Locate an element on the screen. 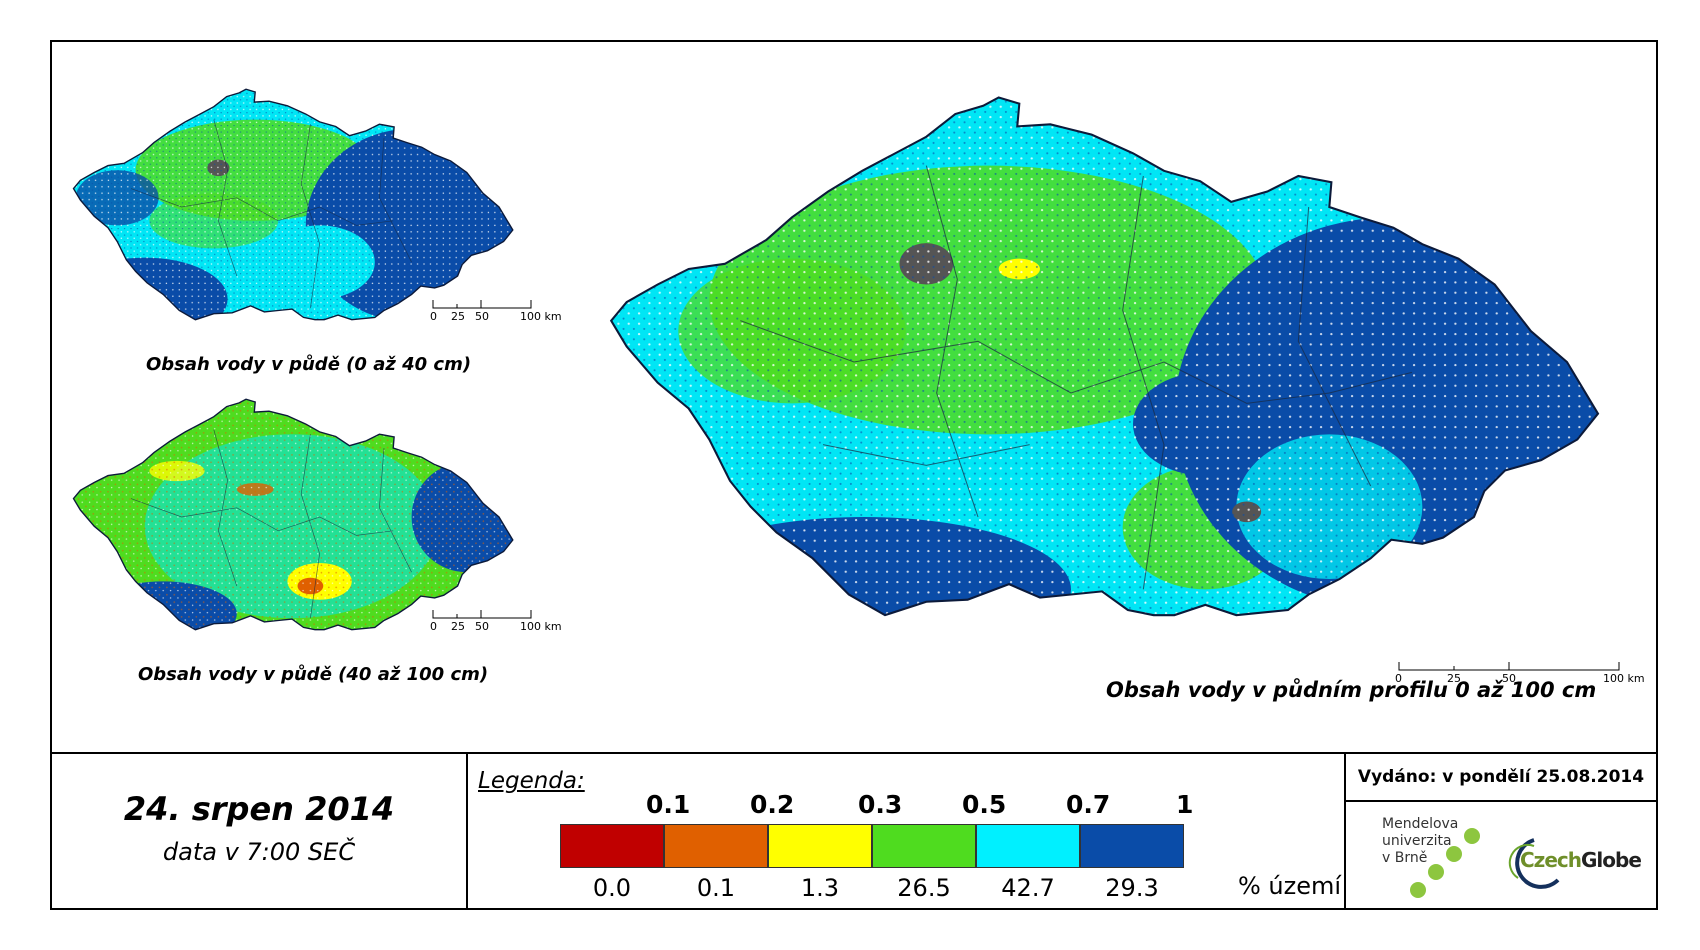 The height and width of the screenshot is (950, 1700). legend-percent: 0.1 is located at coordinates (716, 888).